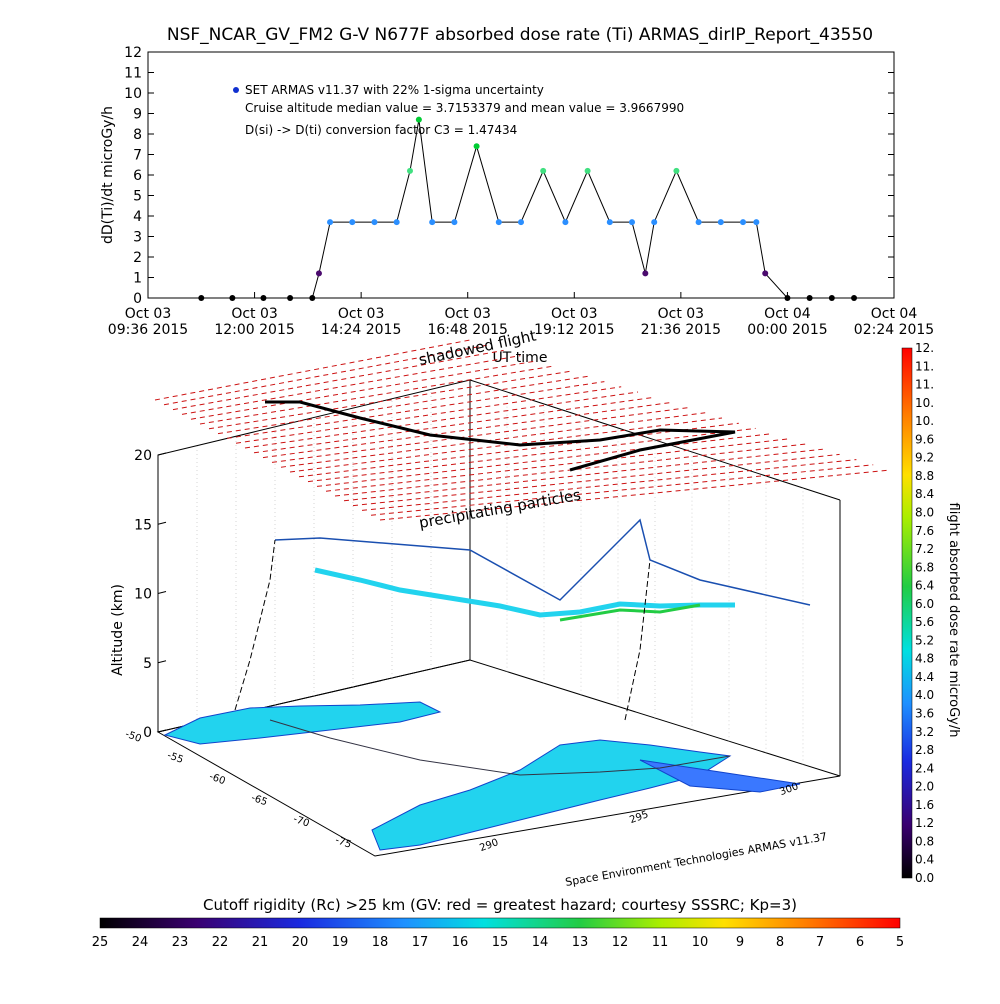  What do you see at coordinates (500, 747) in the screenshot?
I see `flight-floor-projection` at bounding box center [500, 747].